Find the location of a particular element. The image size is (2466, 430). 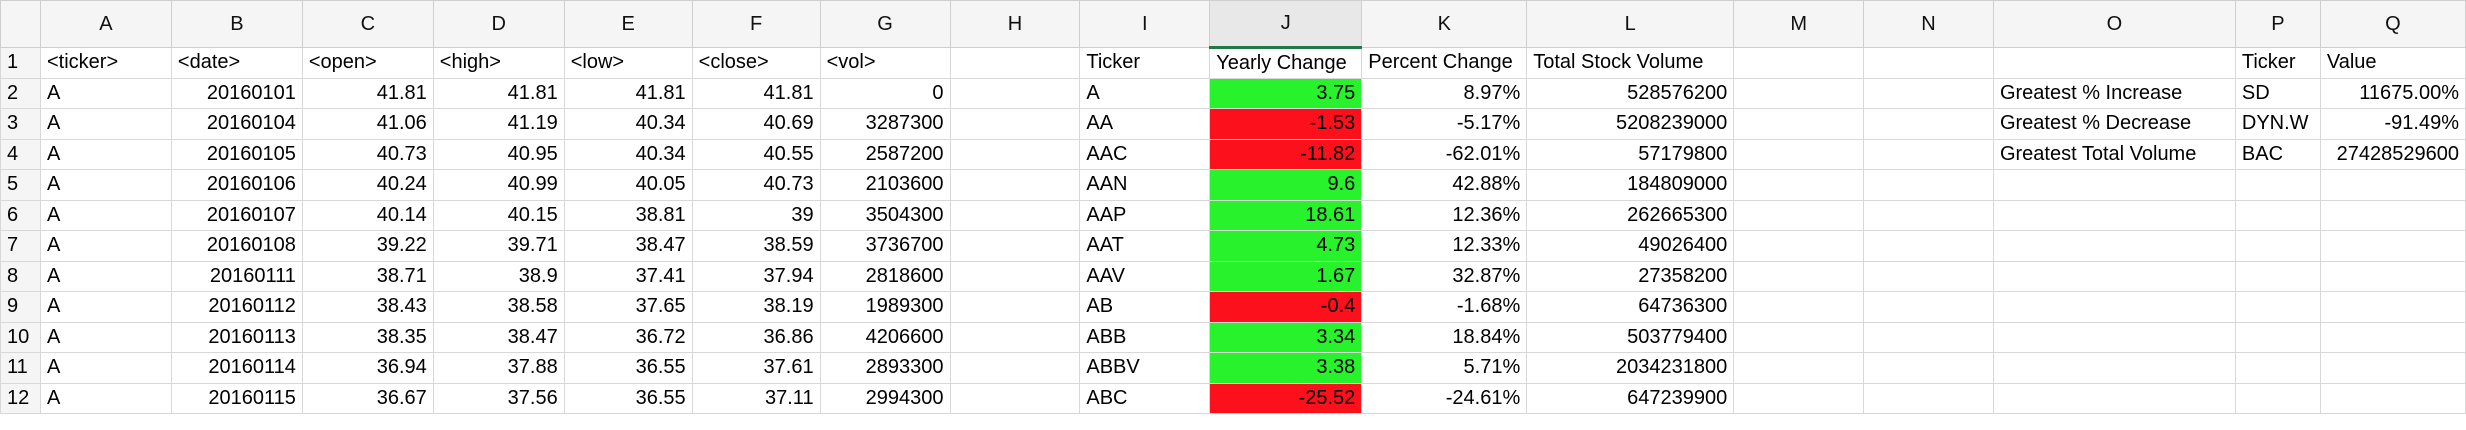

cell-n7 is located at coordinates (1928, 246).